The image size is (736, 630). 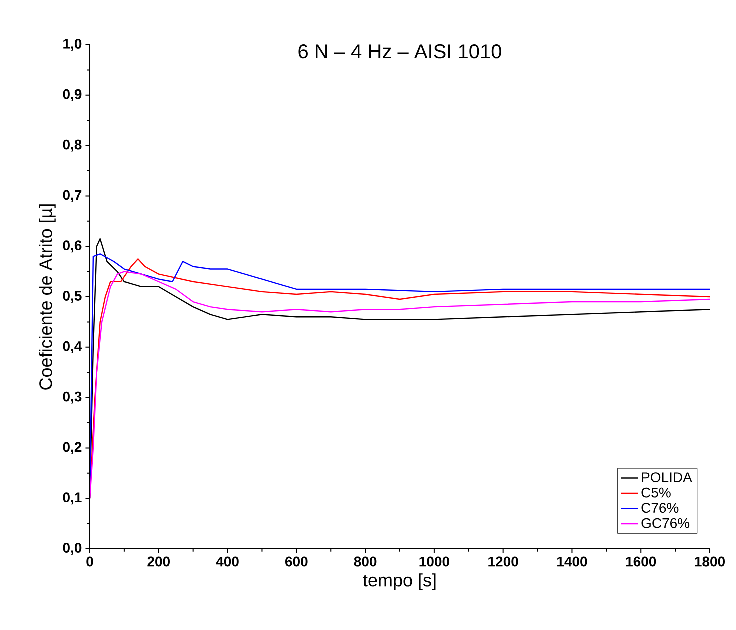 I want to click on y-tick-label: 0,4, so click(x=72, y=347).